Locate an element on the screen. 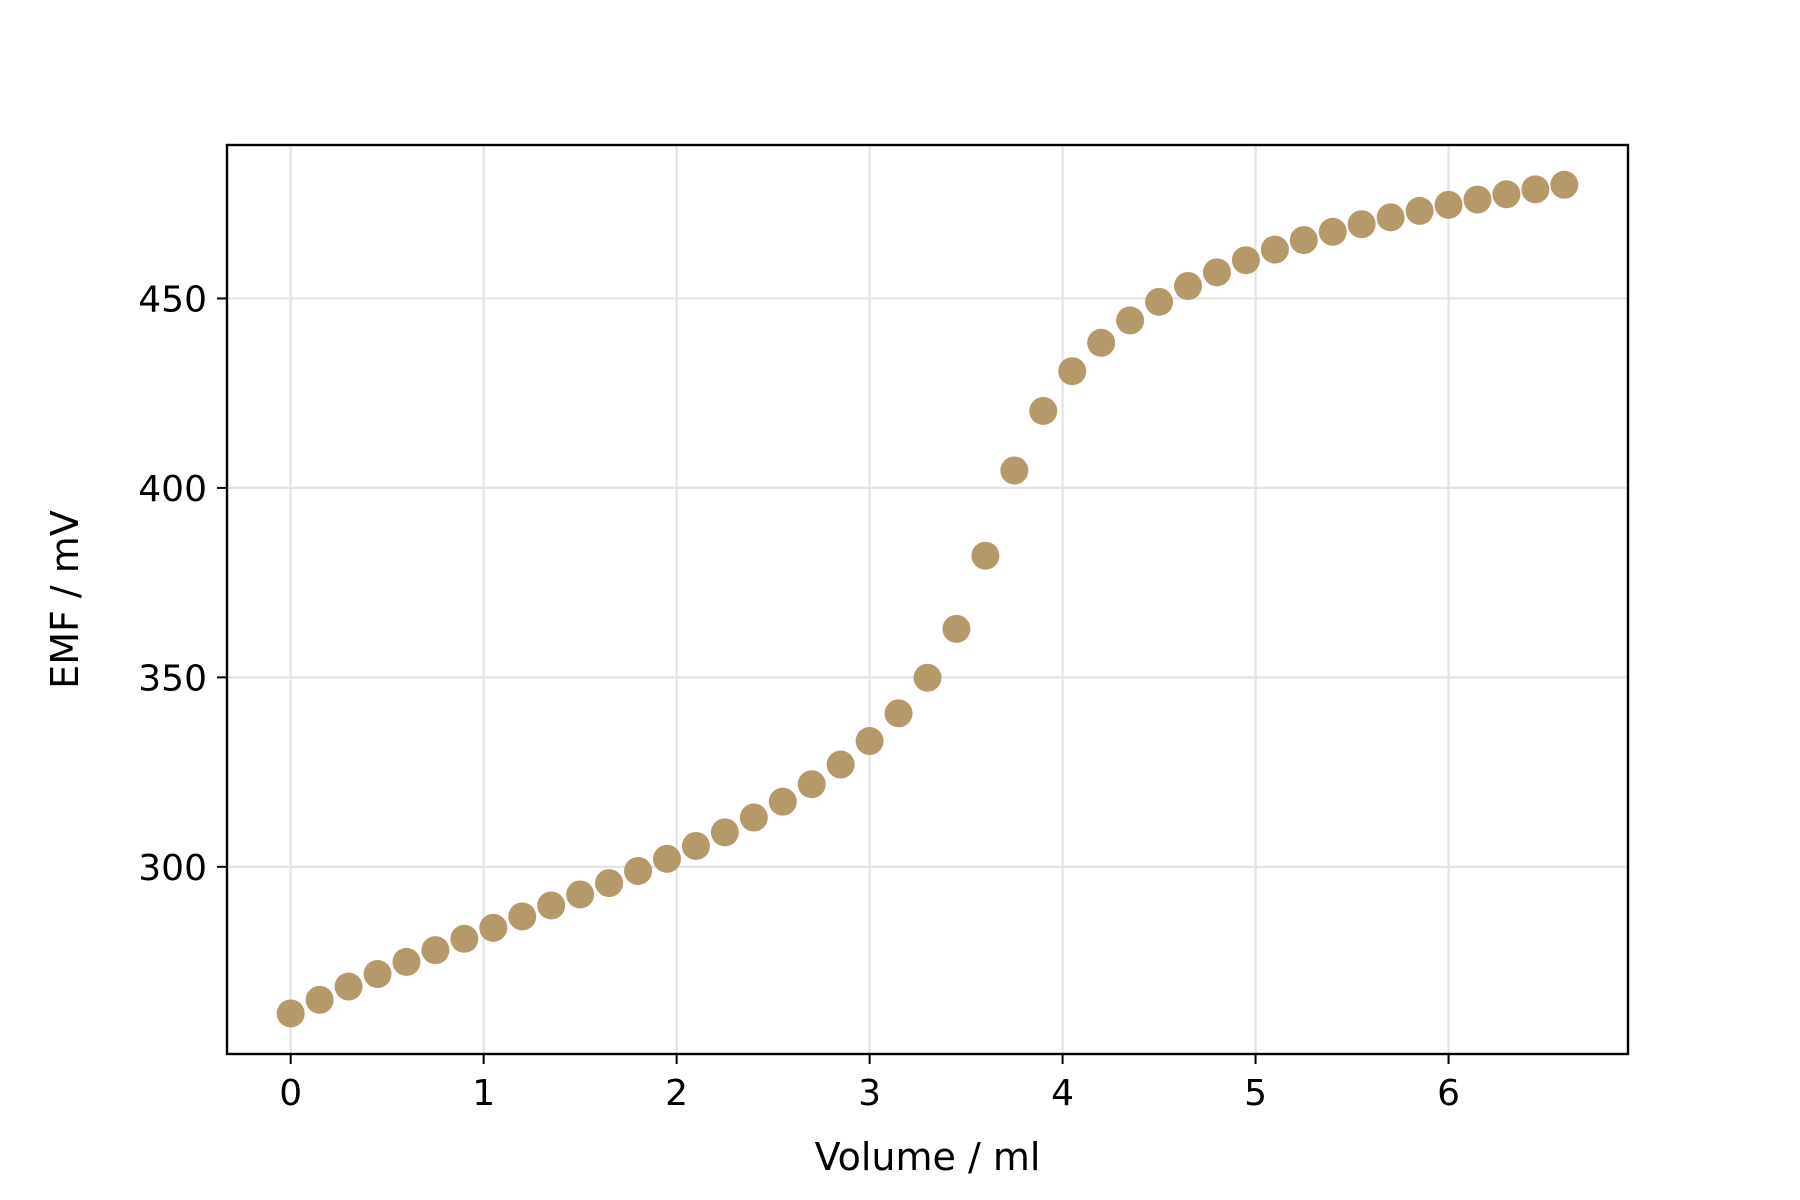 This screenshot has height=1200, width=1800. x-tick-label: 0 is located at coordinates (290, 1093).